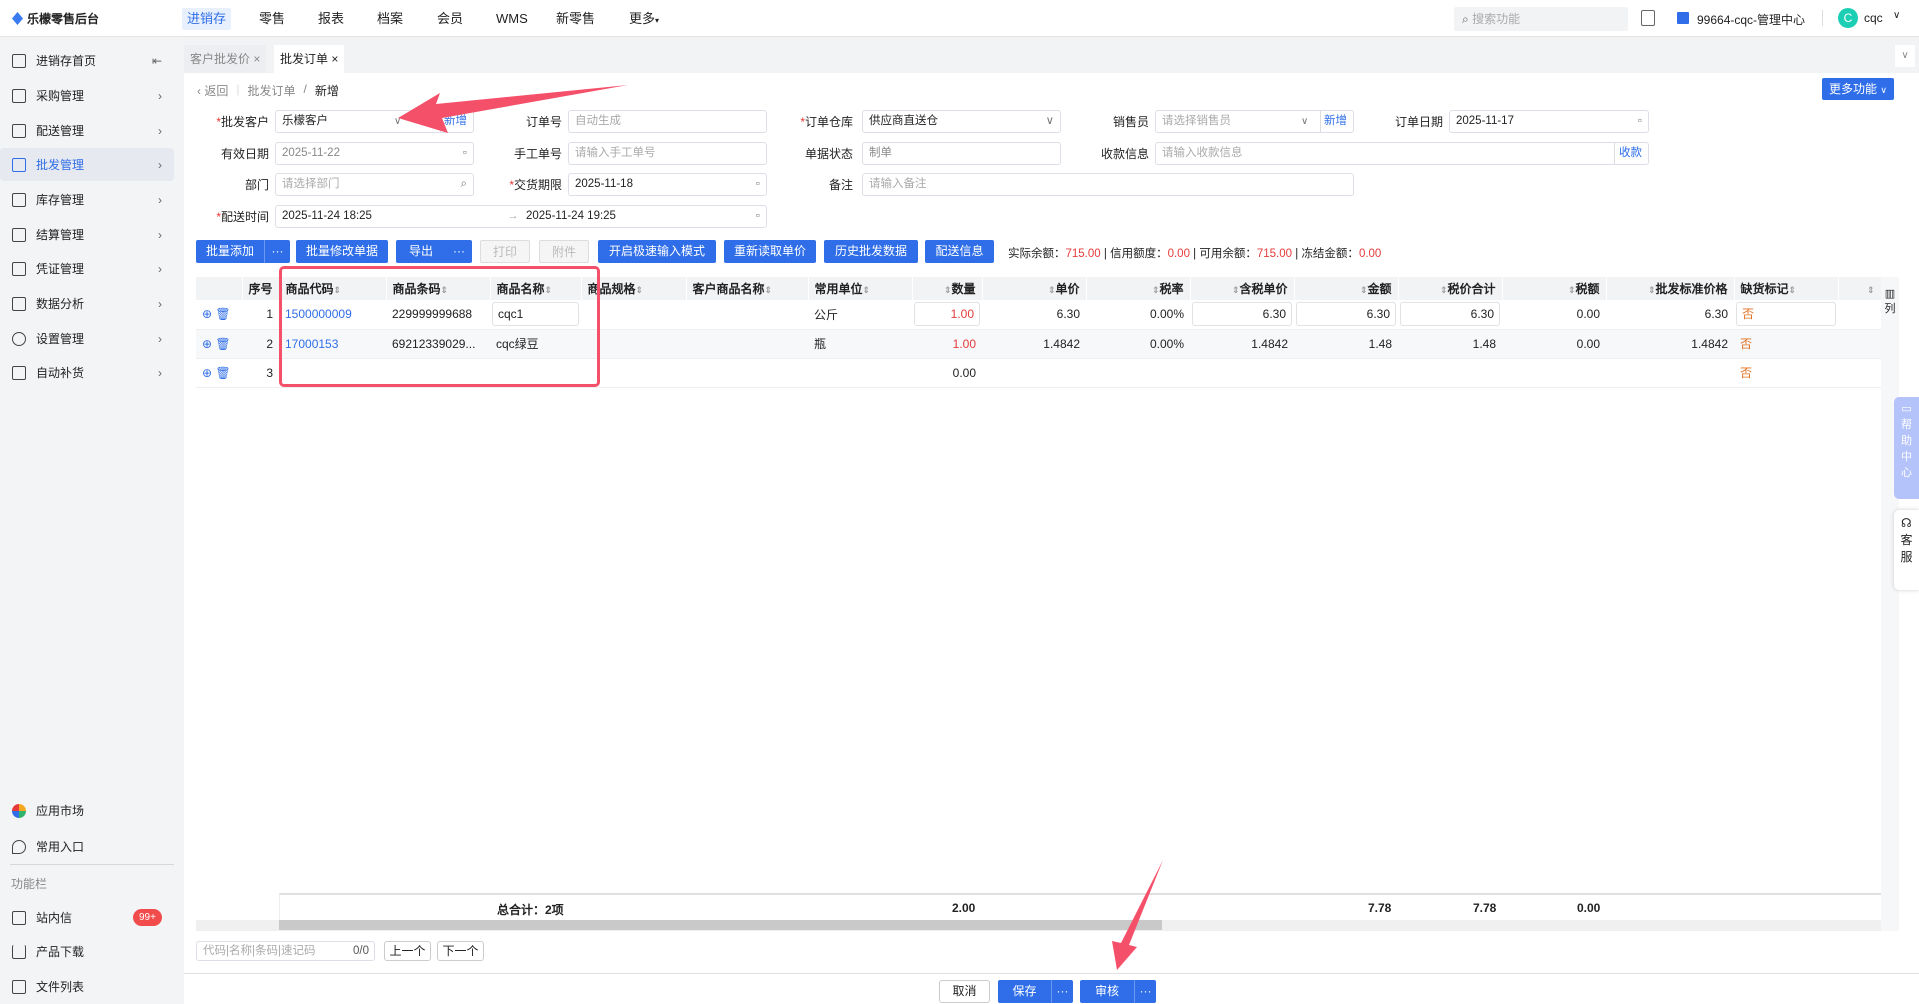  I want to click on breadcrumb-parent: 批发订单, so click(271, 91).